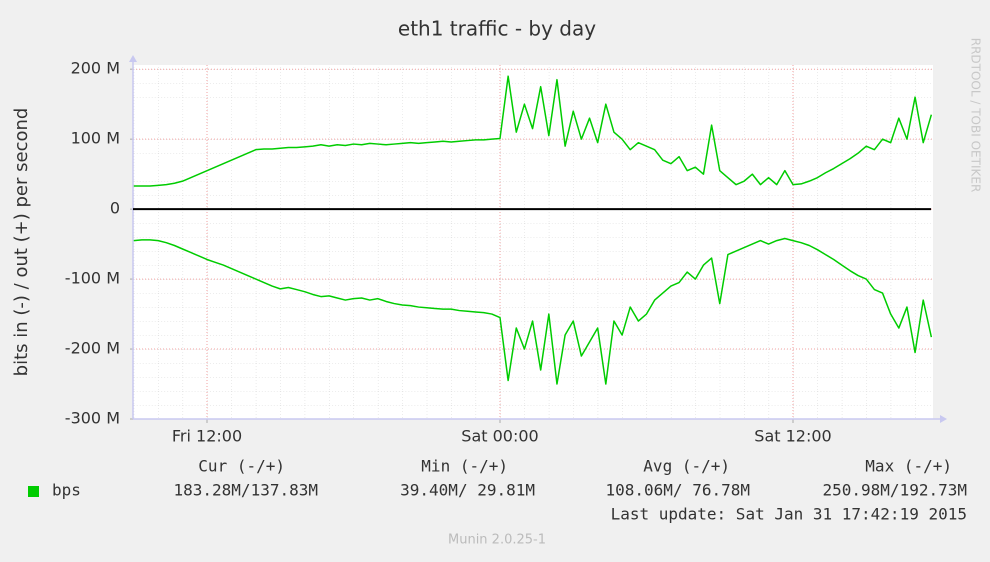 The image size is (990, 562). I want to click on stats-value: 108.06M/ 76.78M, so click(678, 490).